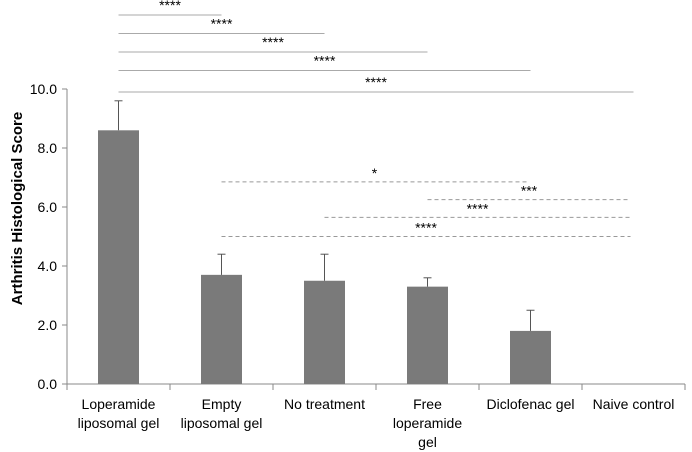 This screenshot has width=692, height=452. What do you see at coordinates (17, 208) in the screenshot?
I see `y-axis-title: Arthritis Histological Score` at bounding box center [17, 208].